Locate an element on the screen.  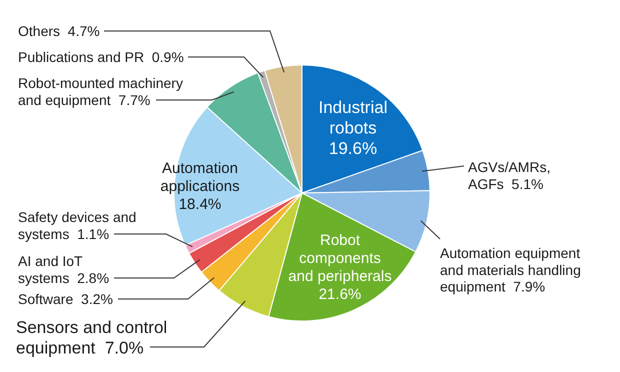
slice-label: Sensors and control equipment 7.0% is located at coordinates (92, 338).